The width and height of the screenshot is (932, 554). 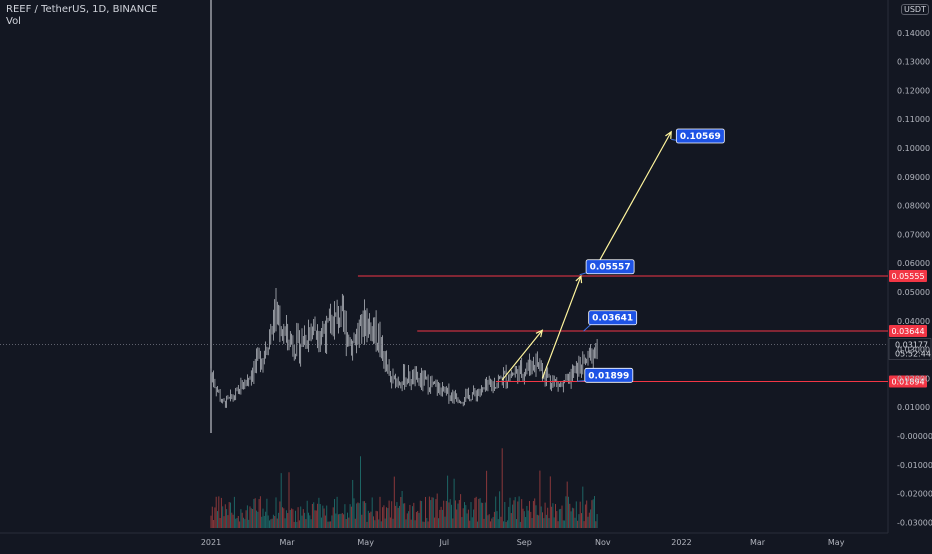 I want to click on projection-arrowhead, so click(x=668, y=134).